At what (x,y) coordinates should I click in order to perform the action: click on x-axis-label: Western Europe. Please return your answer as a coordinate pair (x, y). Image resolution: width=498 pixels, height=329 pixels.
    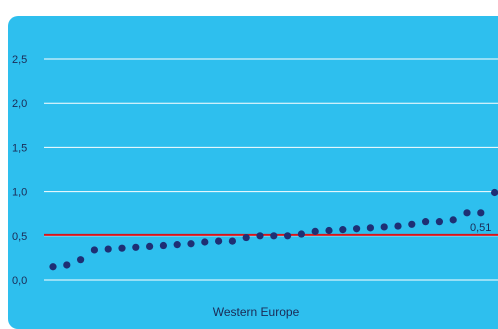
    Looking at the image, I should click on (256, 312).